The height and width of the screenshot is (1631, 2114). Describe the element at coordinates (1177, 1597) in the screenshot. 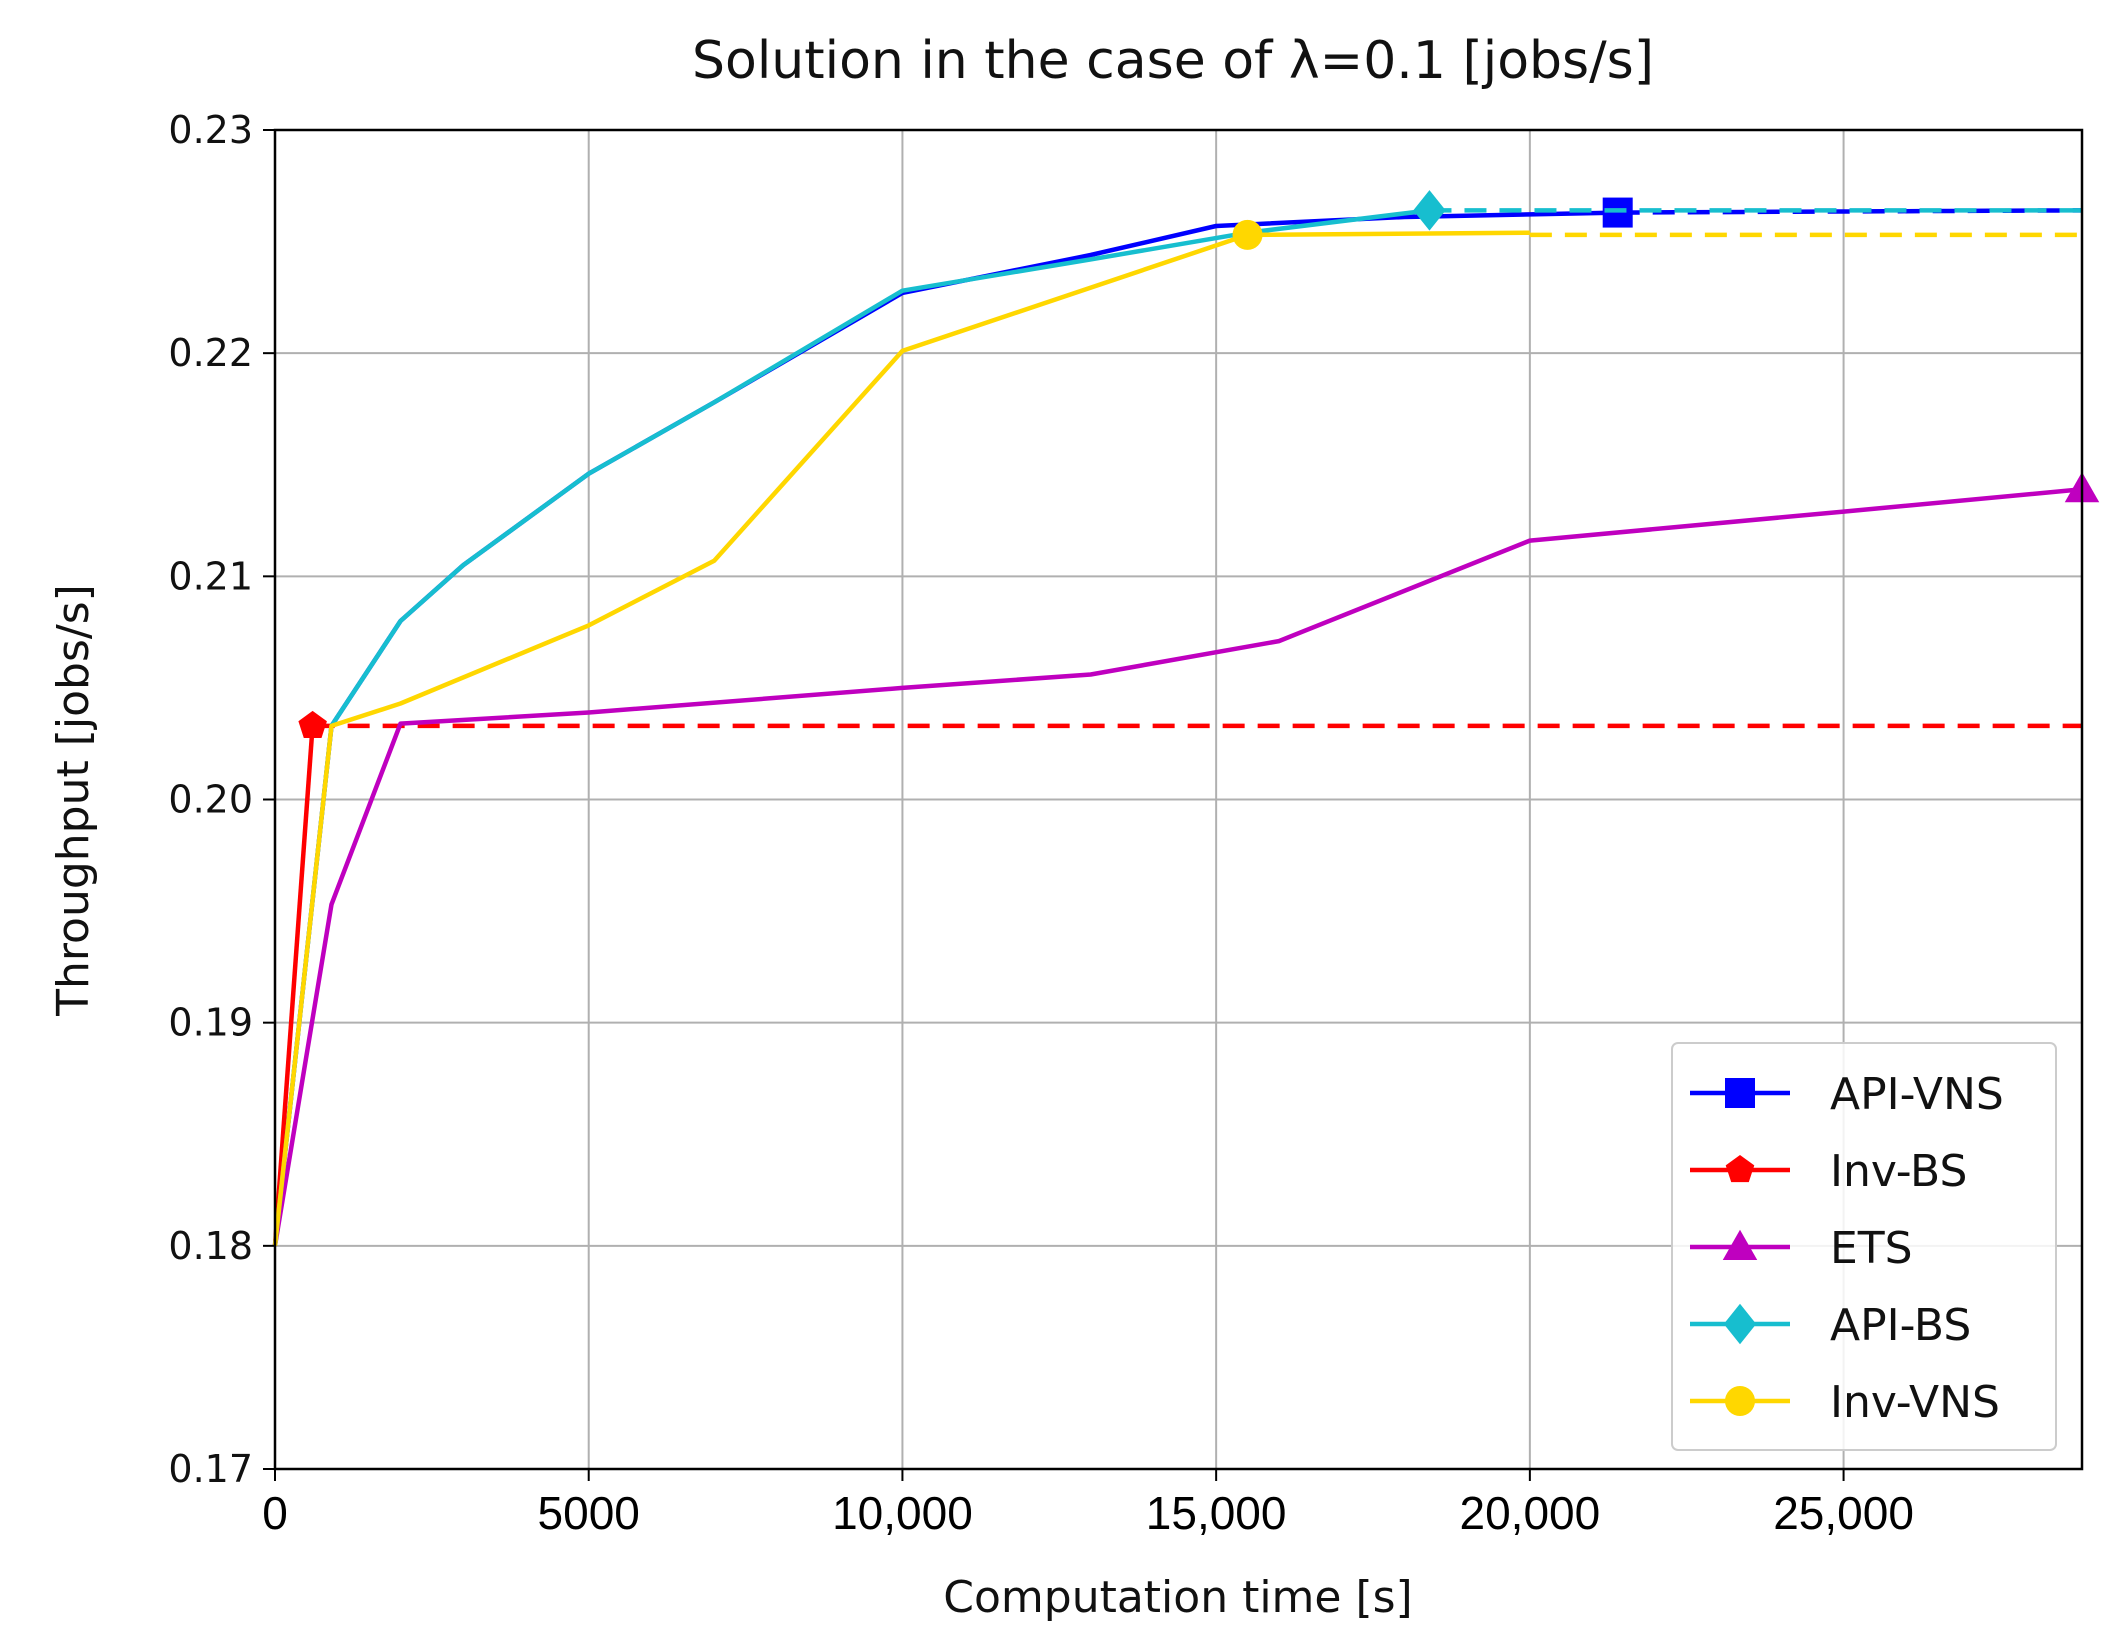

I see `x-axis-label: Computation time [s]` at that location.